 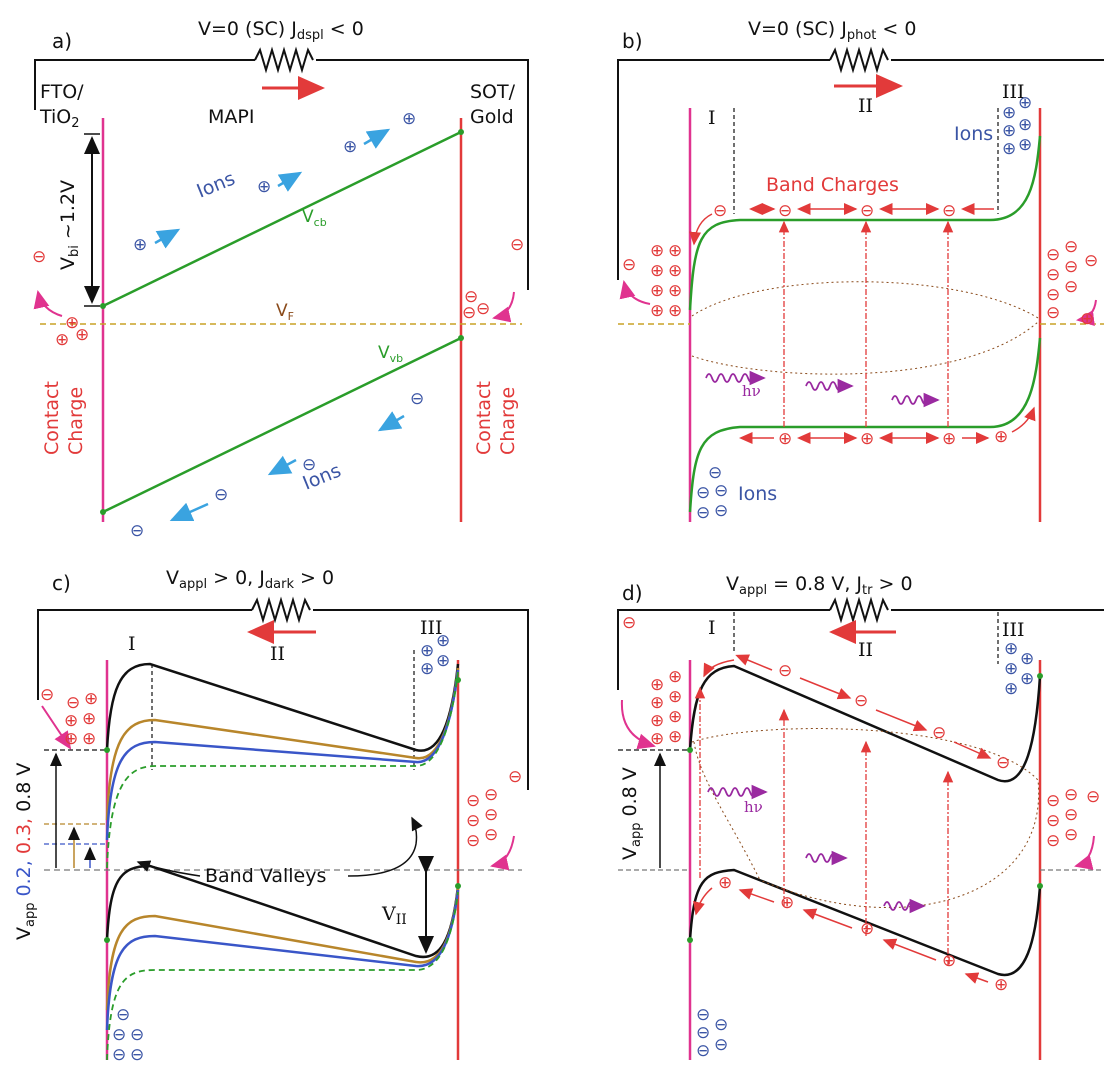 I want to click on panel-b-region-III: III, so click(x=1013, y=92).